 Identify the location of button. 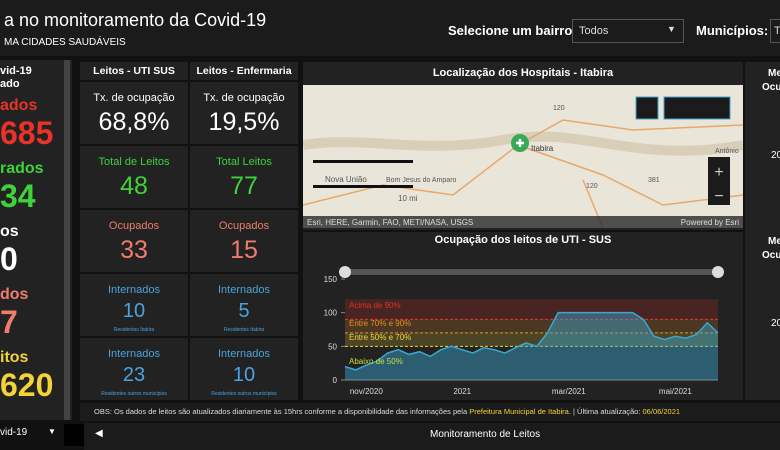
(74, 435).